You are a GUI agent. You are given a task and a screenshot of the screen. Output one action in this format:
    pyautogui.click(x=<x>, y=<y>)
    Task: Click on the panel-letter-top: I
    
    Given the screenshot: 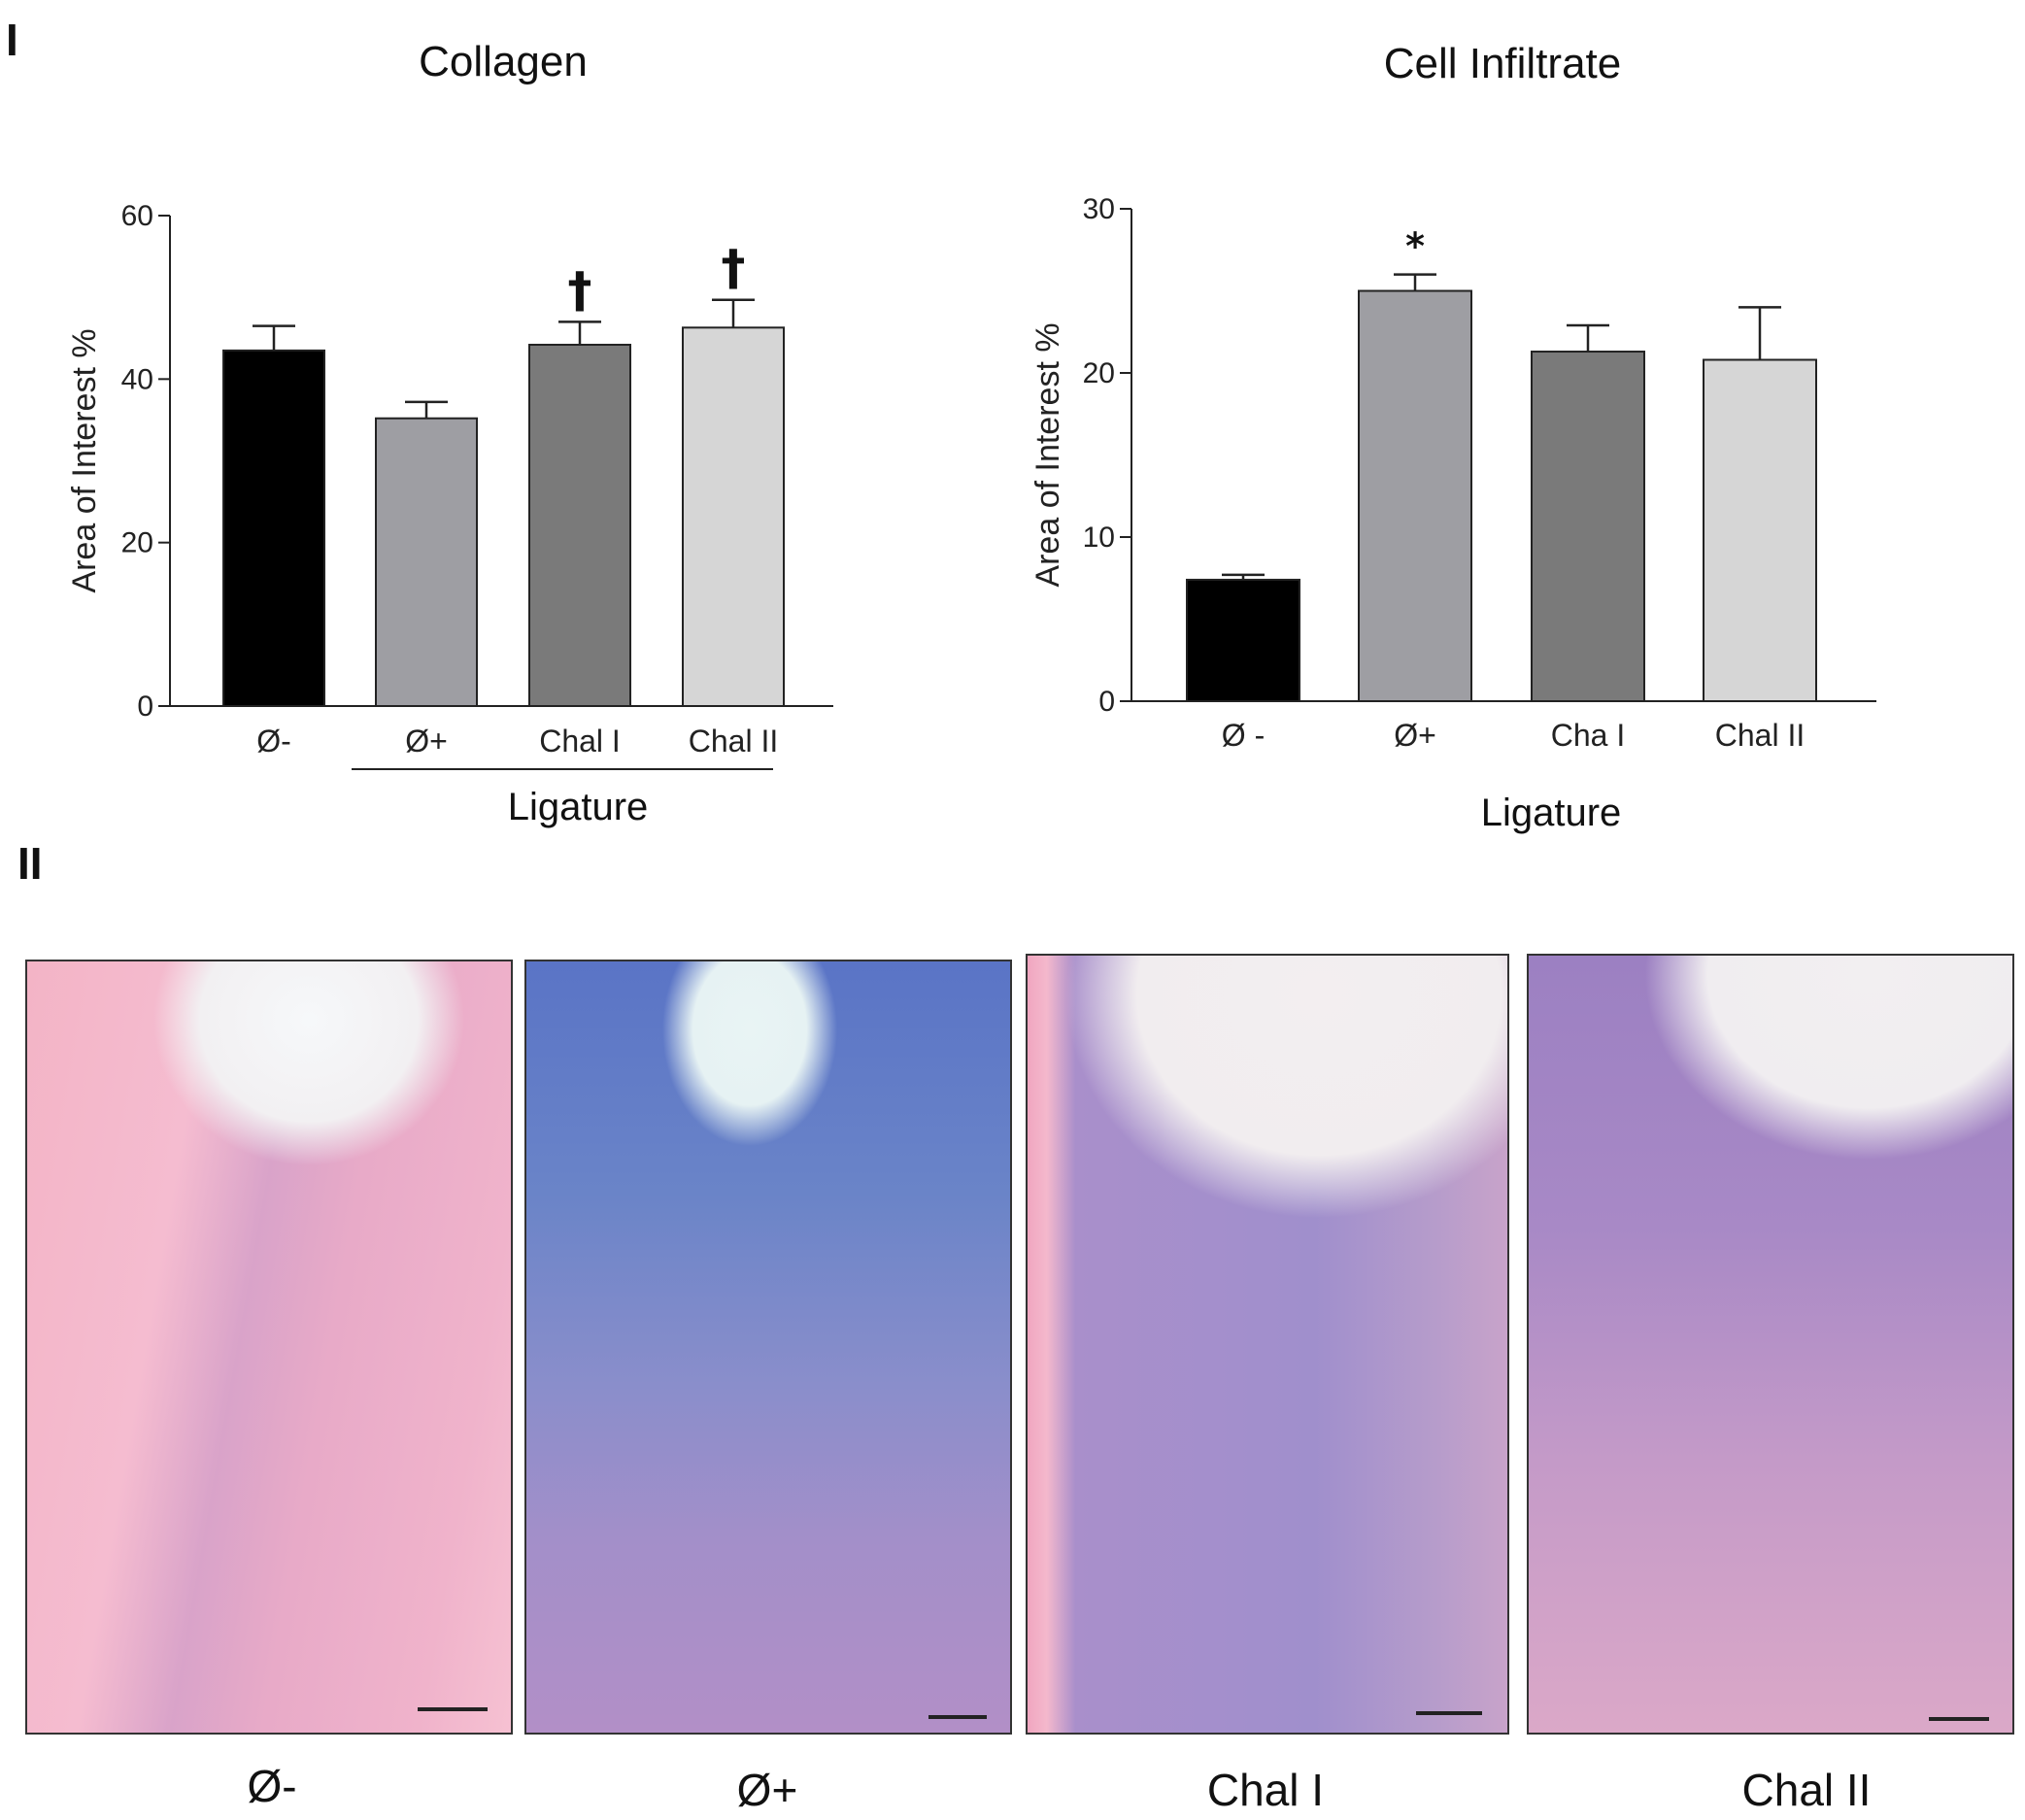 What is the action you would take?
    pyautogui.click(x=12, y=40)
    